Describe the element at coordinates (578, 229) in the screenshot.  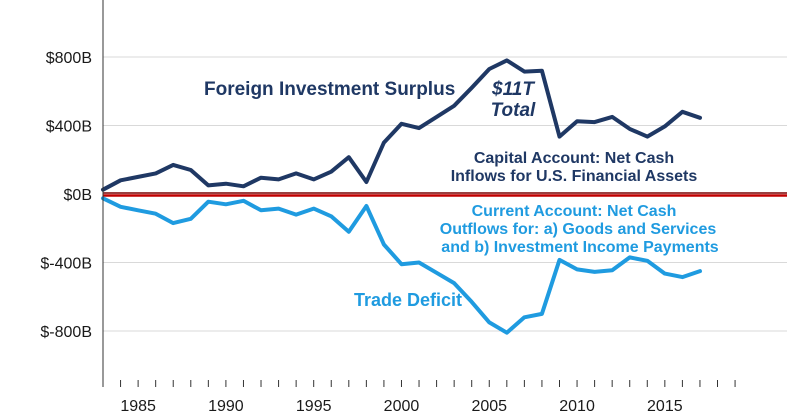
I see `current-annotation-line2: Outflows for: a) Goods and Services` at that location.